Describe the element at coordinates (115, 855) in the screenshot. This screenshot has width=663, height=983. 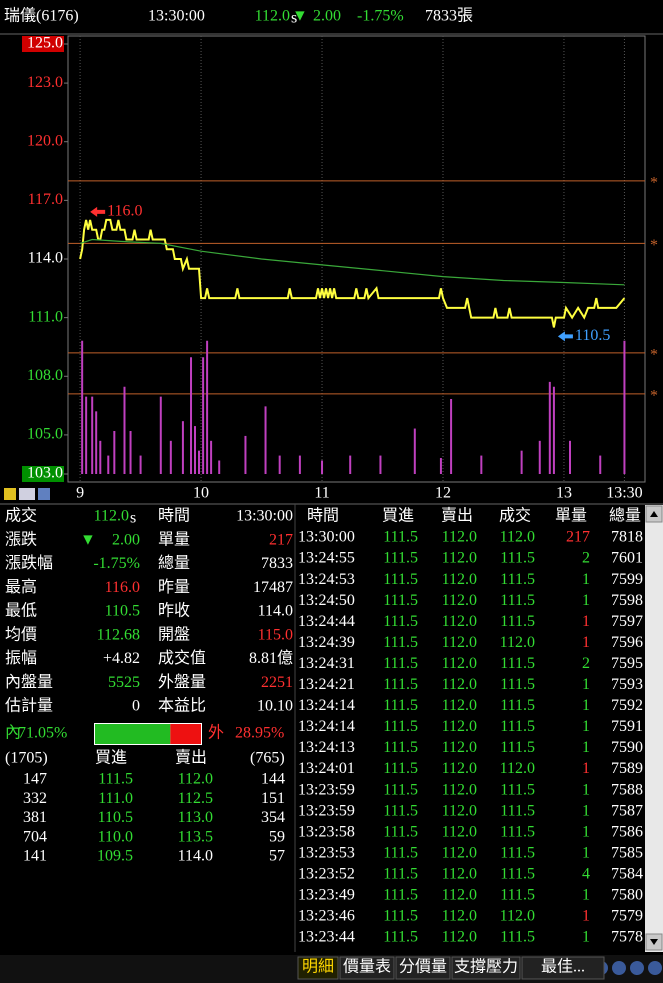
I see `bid-price: 109.5` at that location.